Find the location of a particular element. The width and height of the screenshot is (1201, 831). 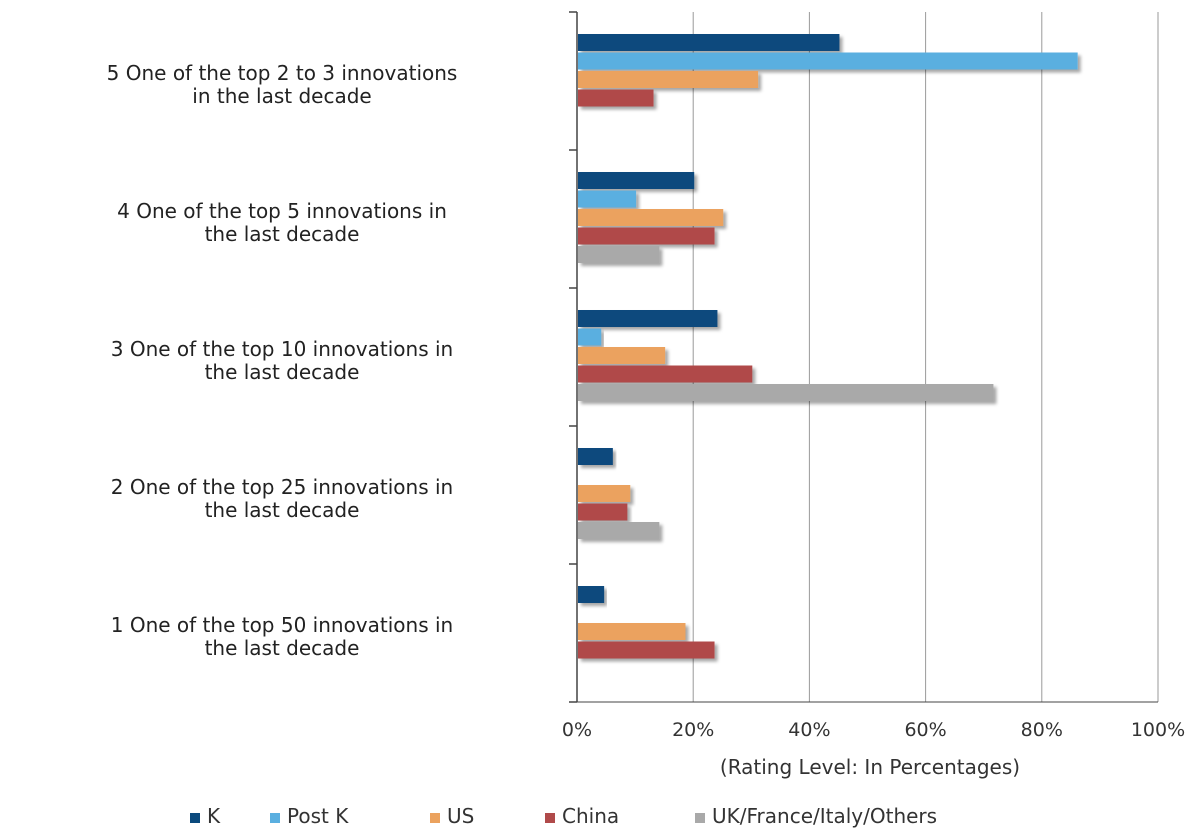

category-label: 3 One of the top 10 innovations in is located at coordinates (282, 349).